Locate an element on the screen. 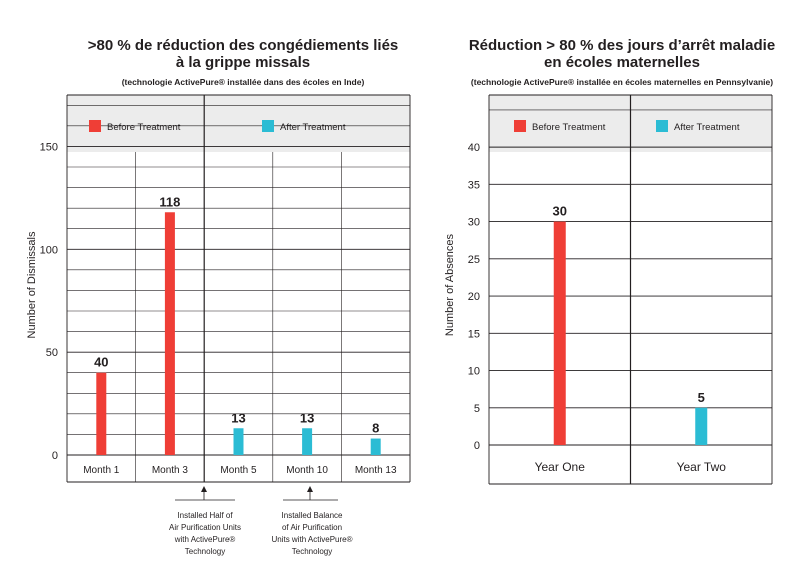 This screenshot has height=566, width=803. y-tick-label: 30 is located at coordinates (474, 223).